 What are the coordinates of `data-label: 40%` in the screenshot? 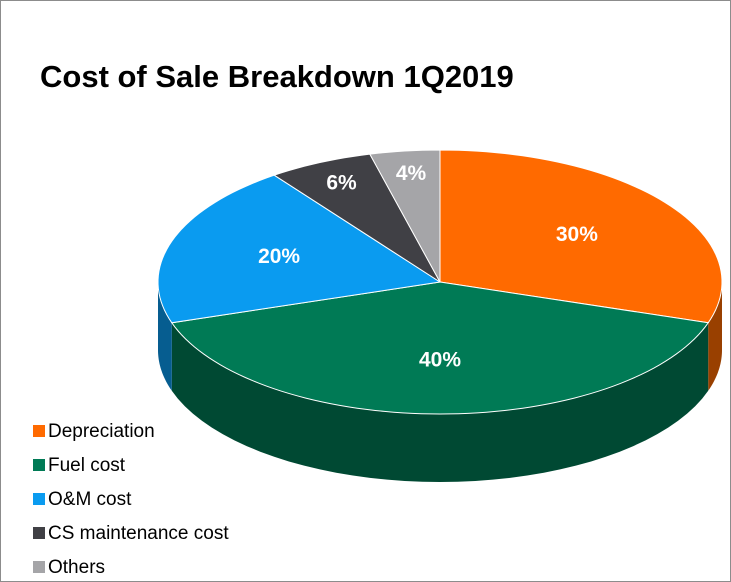 It's located at (440, 360).